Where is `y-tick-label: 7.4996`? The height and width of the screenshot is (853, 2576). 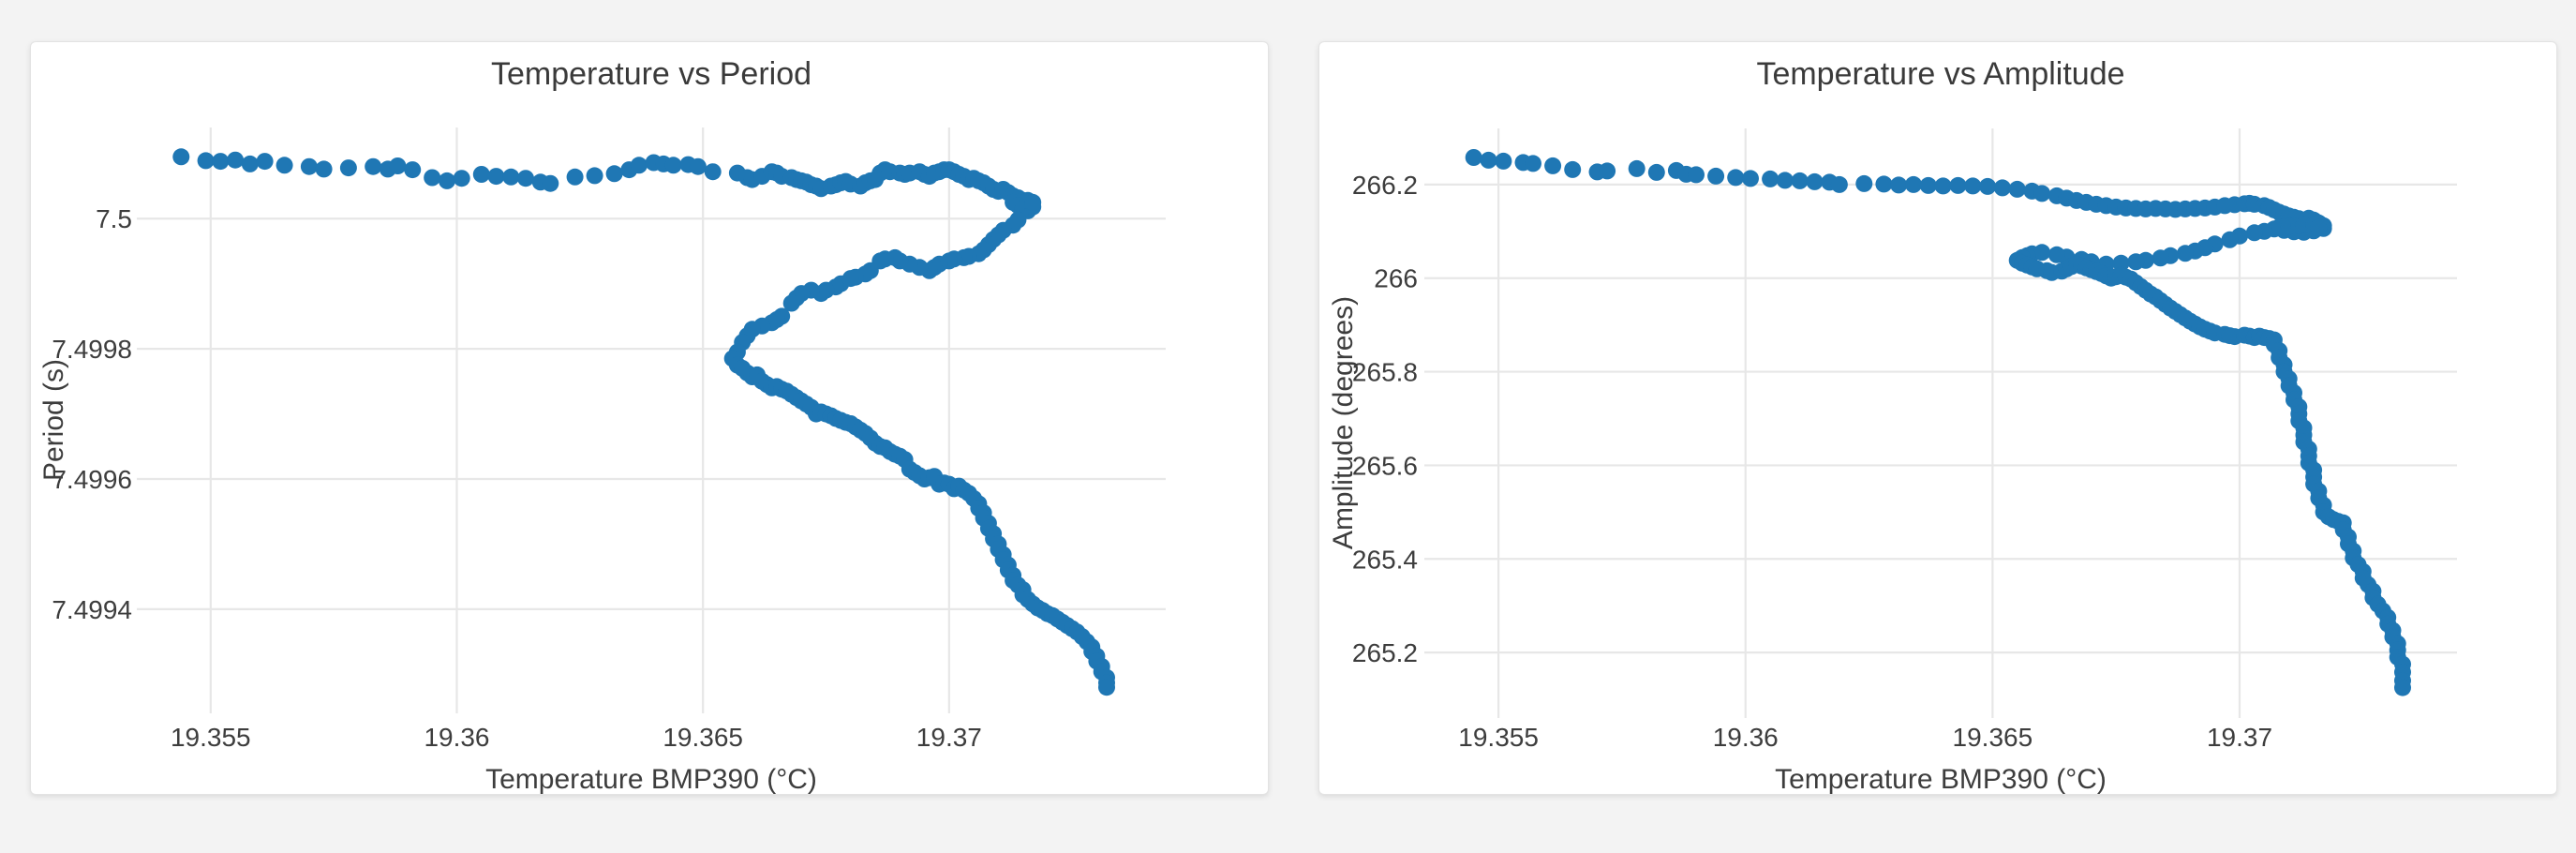 y-tick-label: 7.4996 is located at coordinates (92, 479).